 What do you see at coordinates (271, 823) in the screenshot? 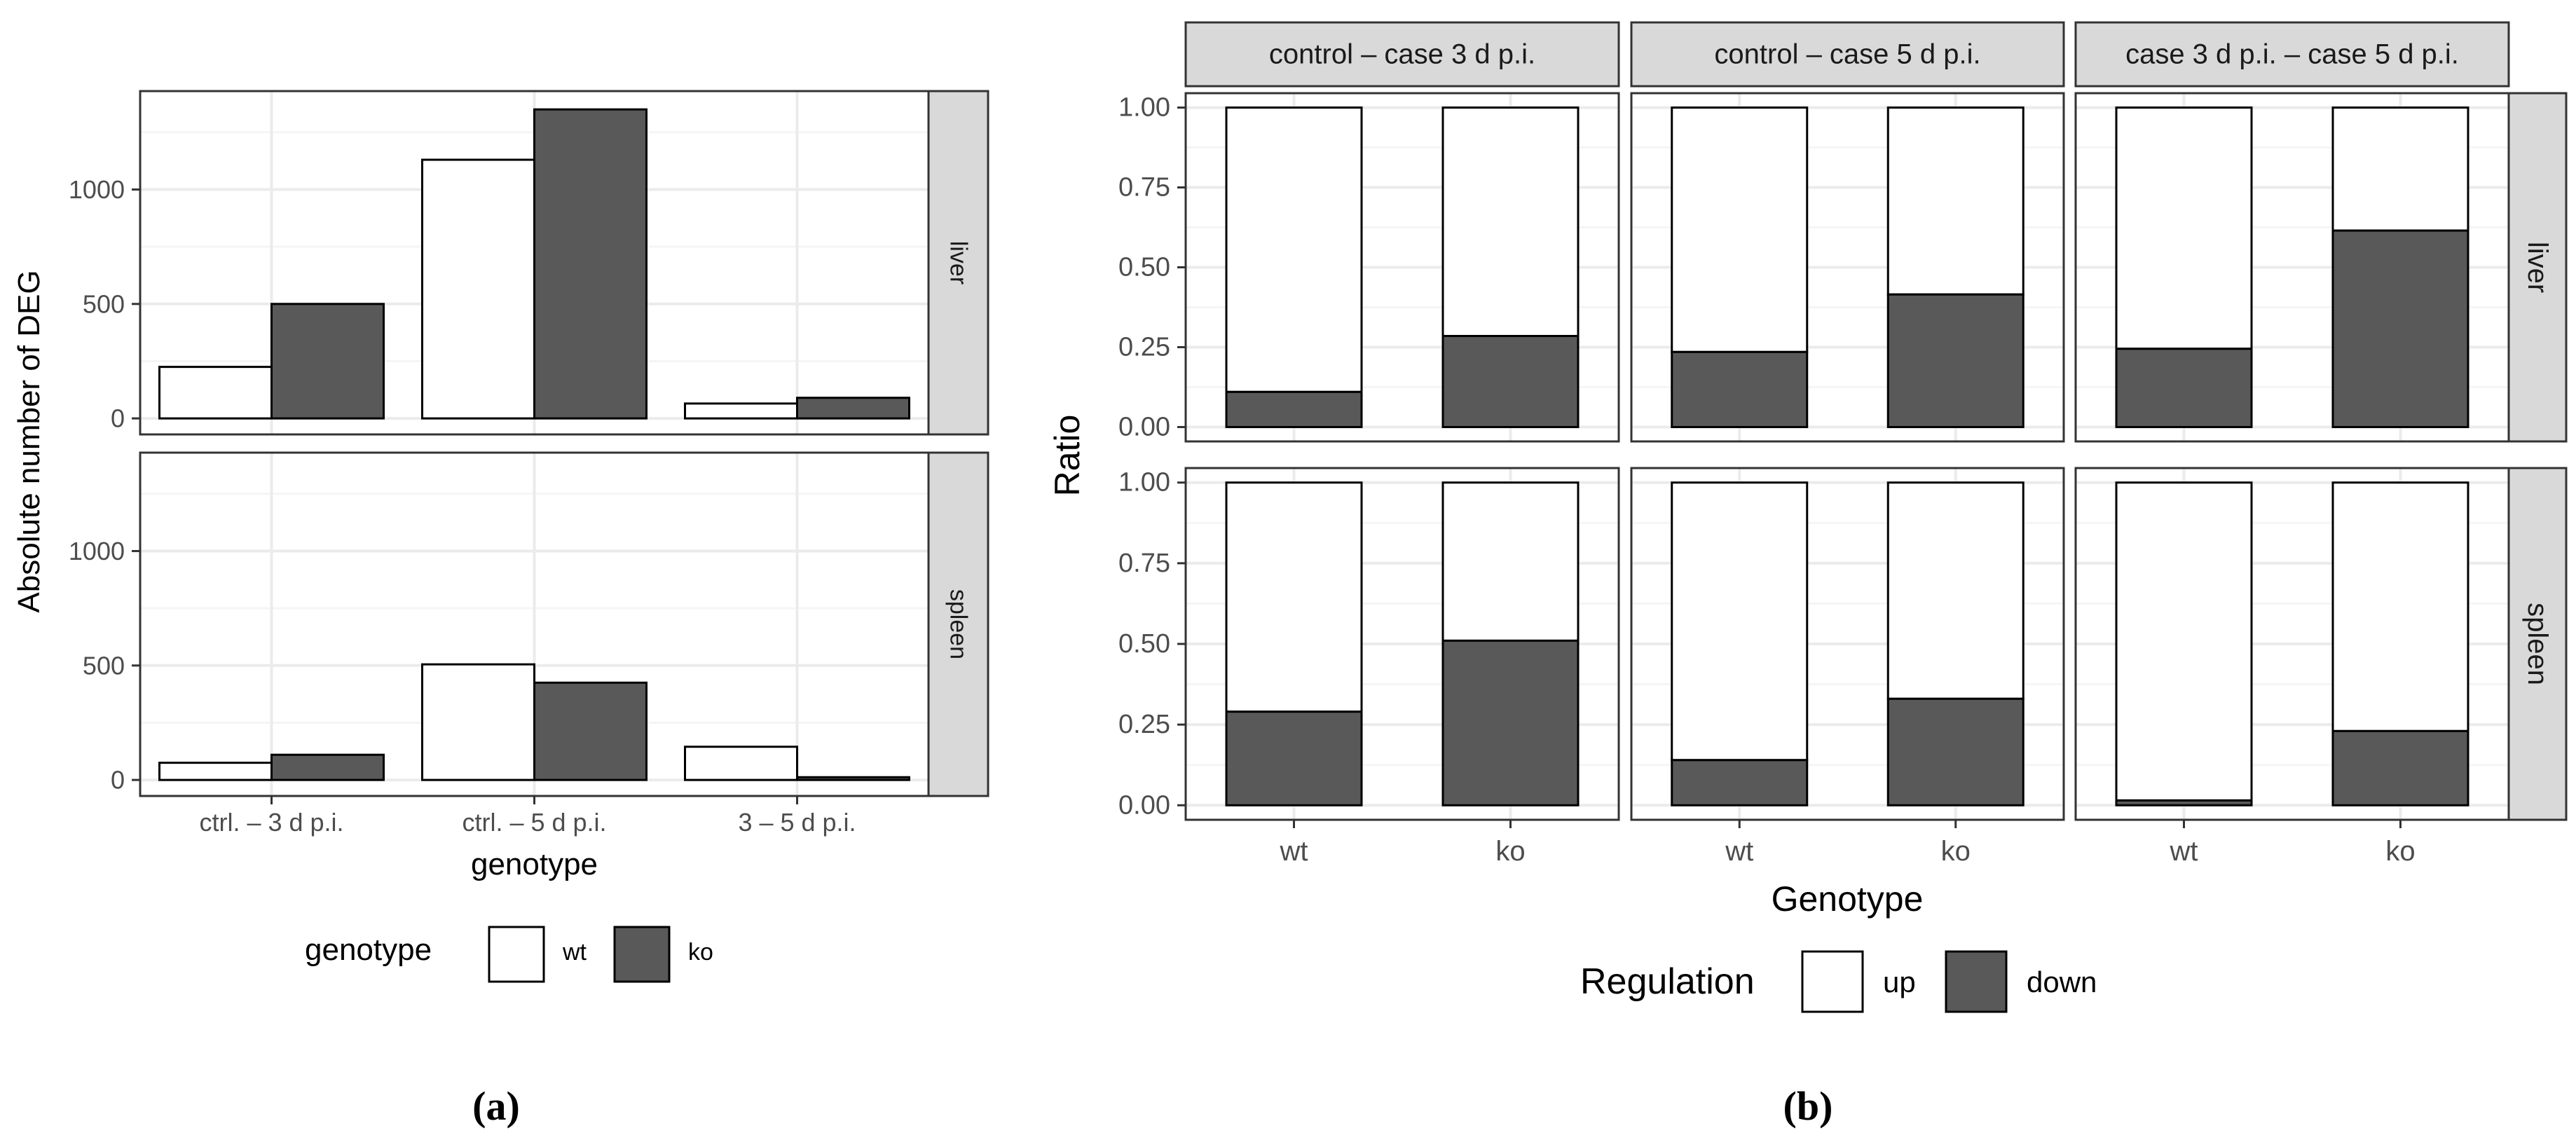
I see `x-tick-label: ctrl. – 3 d p.i.` at bounding box center [271, 823].